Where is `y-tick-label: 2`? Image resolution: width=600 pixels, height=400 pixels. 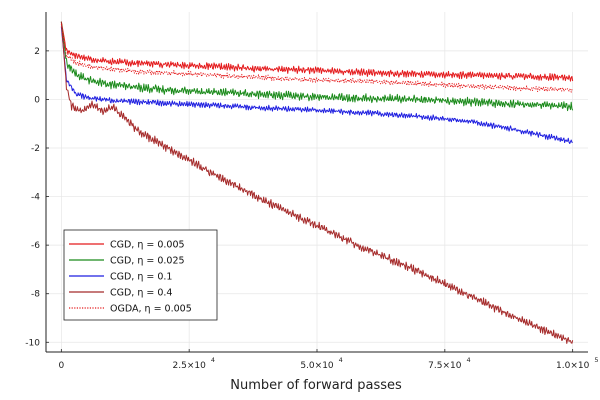
y-tick-label: 2 is located at coordinates (37, 52).